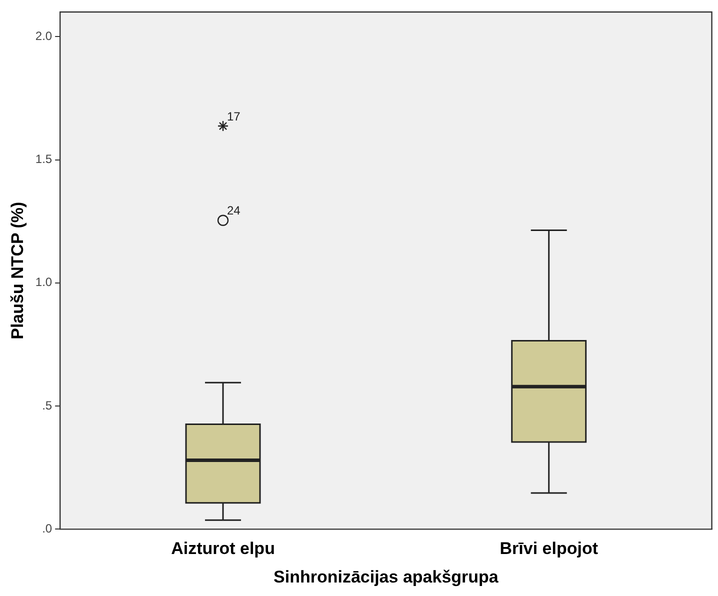 Image resolution: width=718 pixels, height=596 pixels. Describe the element at coordinates (47, 405) in the screenshot. I see `y-tick-label: .5` at that location.